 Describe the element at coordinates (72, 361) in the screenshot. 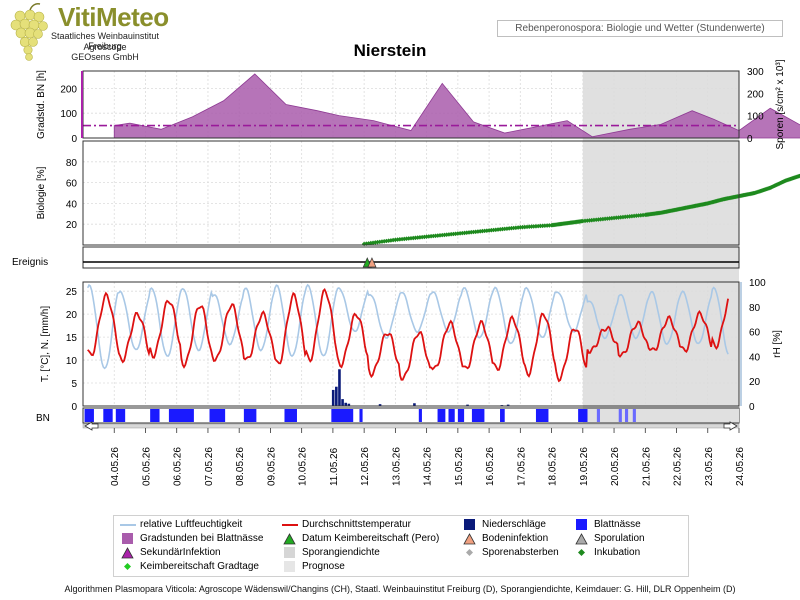

I see `temperature-ytick: 10` at that location.